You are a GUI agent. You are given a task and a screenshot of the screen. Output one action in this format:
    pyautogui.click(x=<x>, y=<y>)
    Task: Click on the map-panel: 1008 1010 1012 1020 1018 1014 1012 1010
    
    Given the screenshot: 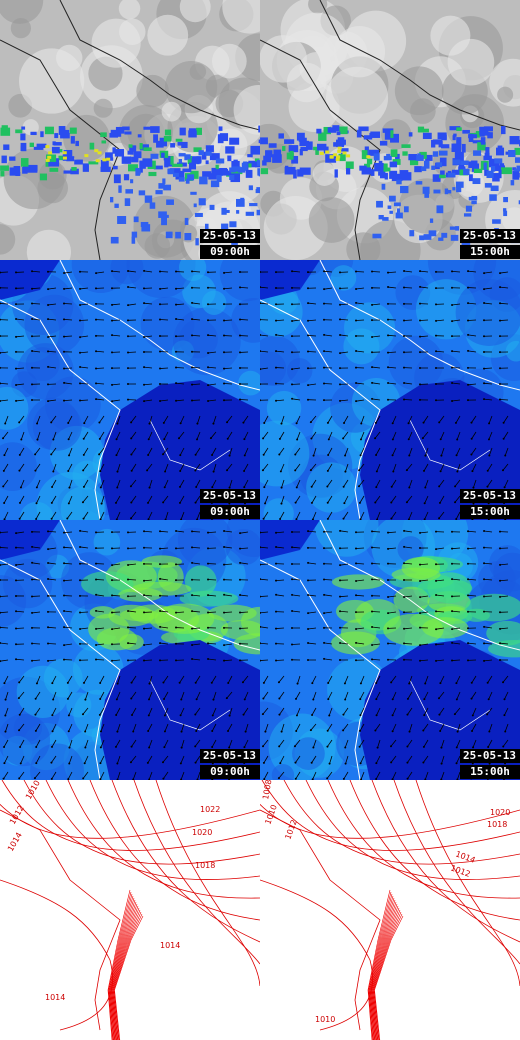 What is the action you would take?
    pyautogui.click(x=390, y=910)
    